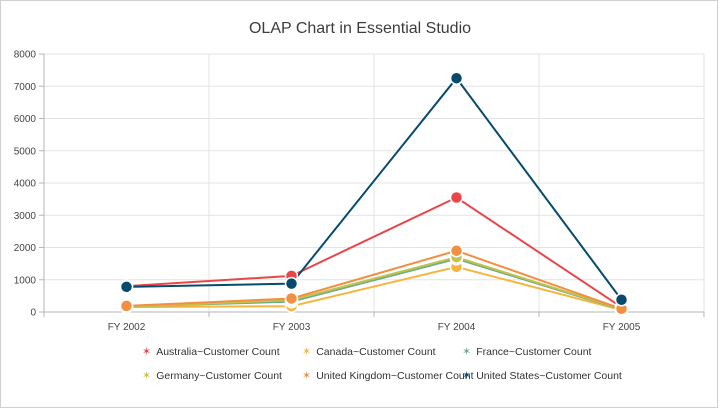  Describe the element at coordinates (25, 87) in the screenshot. I see `y-tick-label: 7000` at that location.